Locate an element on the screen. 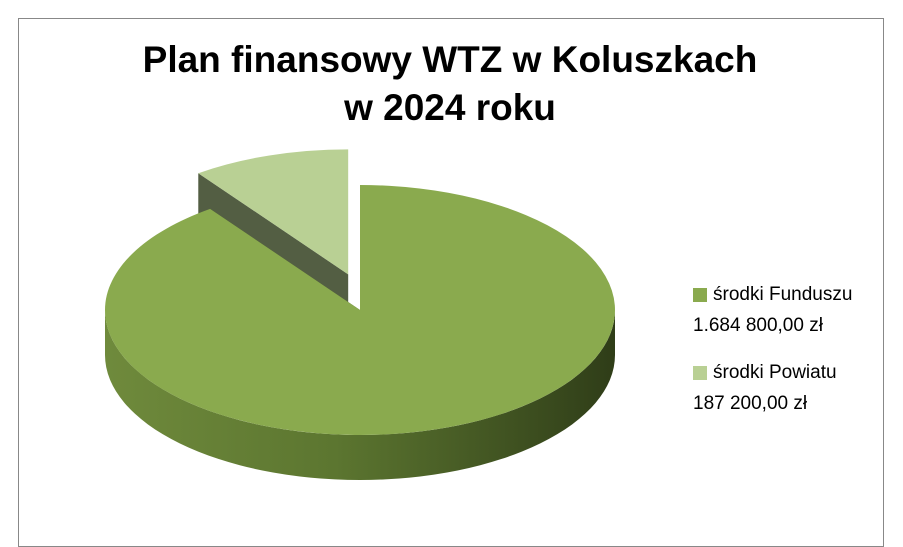 This screenshot has height=547, width=903. pie-slice is located at coordinates (273, 212).